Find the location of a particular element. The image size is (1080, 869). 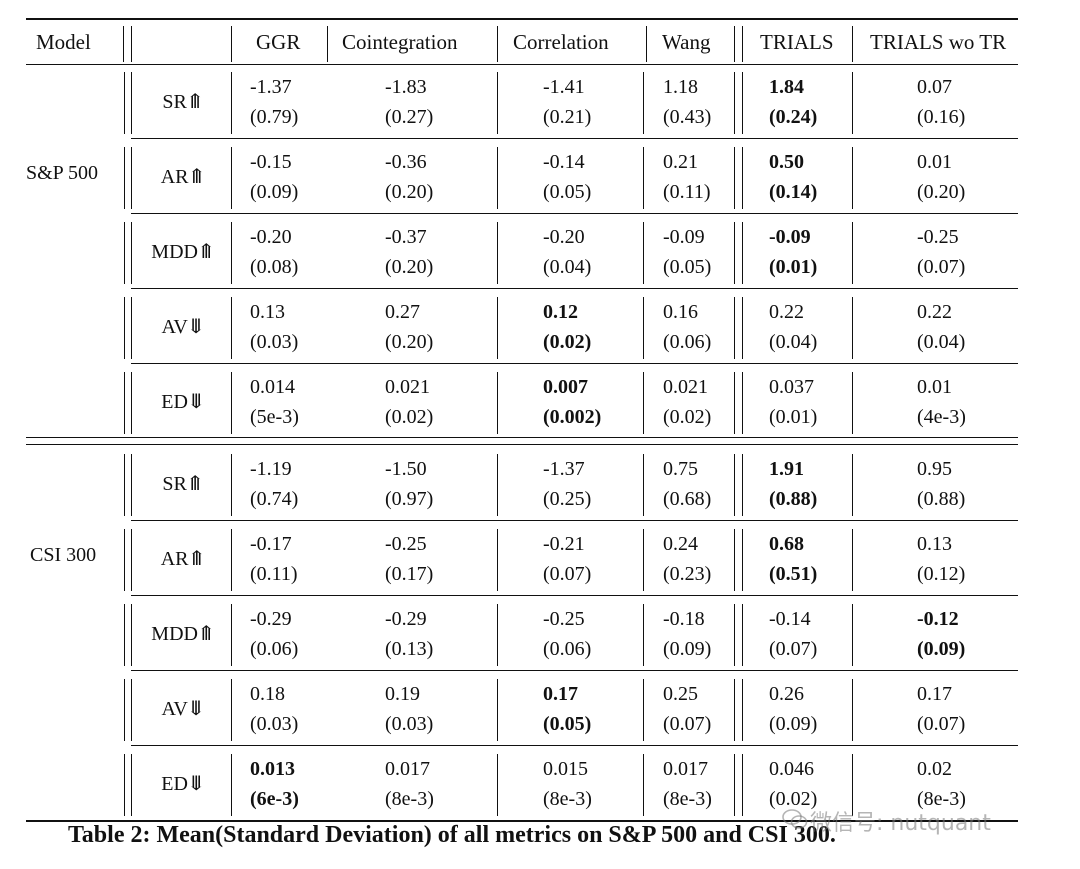

column-header: GGR is located at coordinates (278, 42).